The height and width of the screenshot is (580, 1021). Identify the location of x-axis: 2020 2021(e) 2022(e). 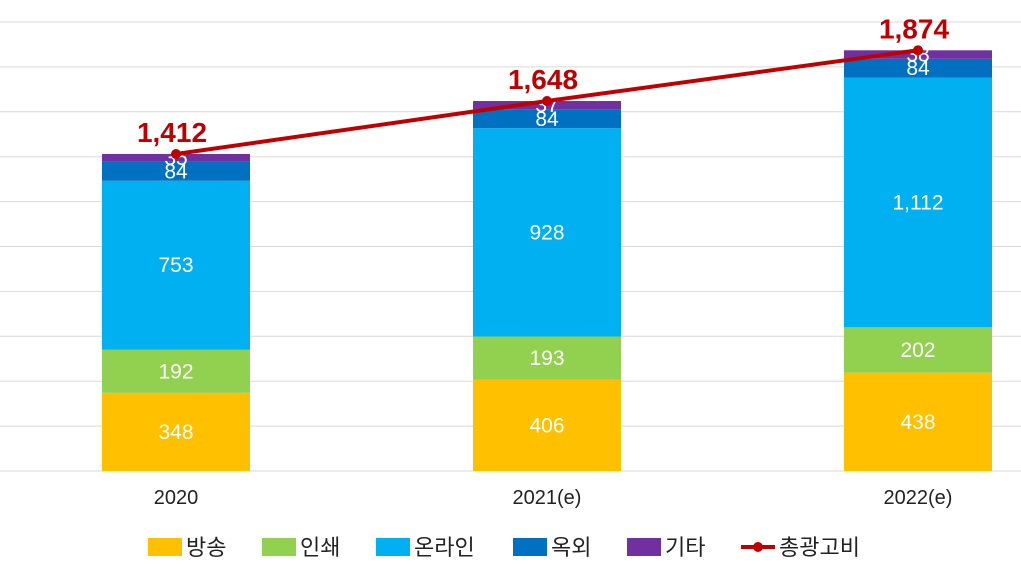
(553, 498).